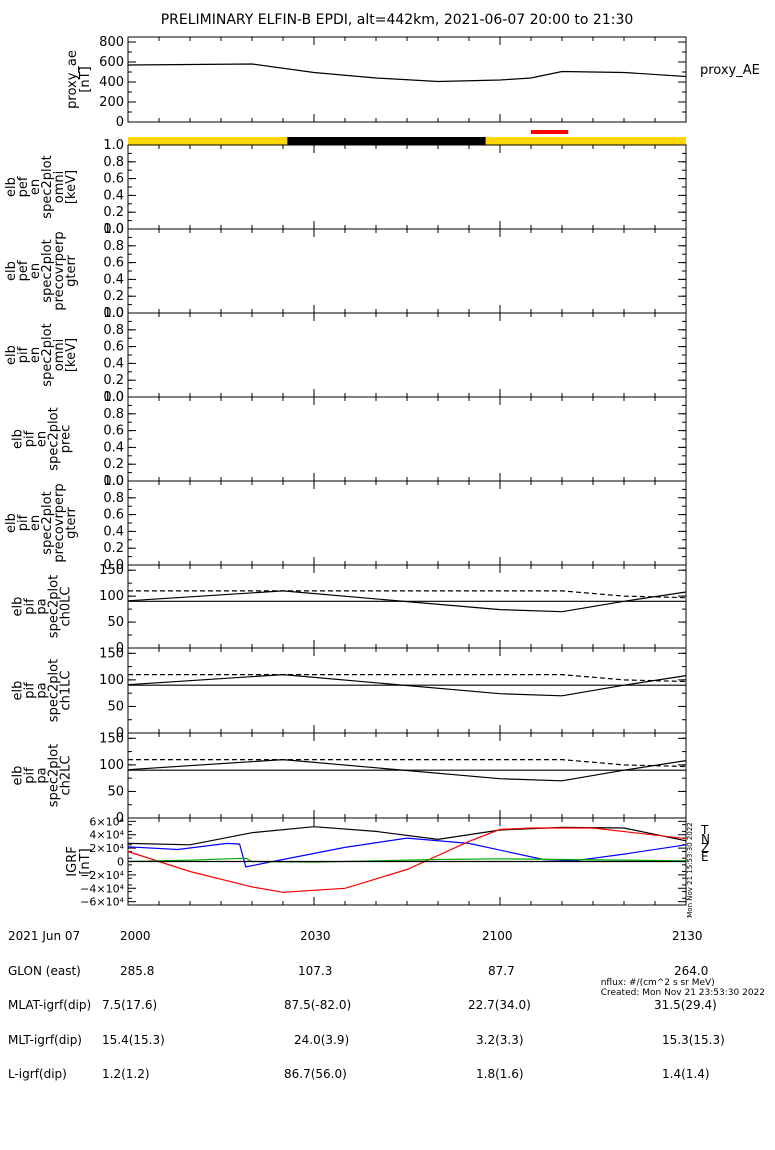  What do you see at coordinates (550, 132) in the screenshot?
I see `spin-marker` at bounding box center [550, 132].